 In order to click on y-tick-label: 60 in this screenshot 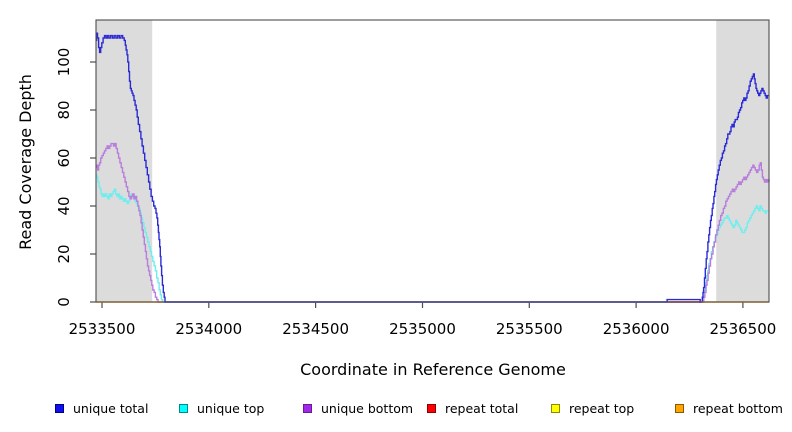, I will do `click(64, 157)`.